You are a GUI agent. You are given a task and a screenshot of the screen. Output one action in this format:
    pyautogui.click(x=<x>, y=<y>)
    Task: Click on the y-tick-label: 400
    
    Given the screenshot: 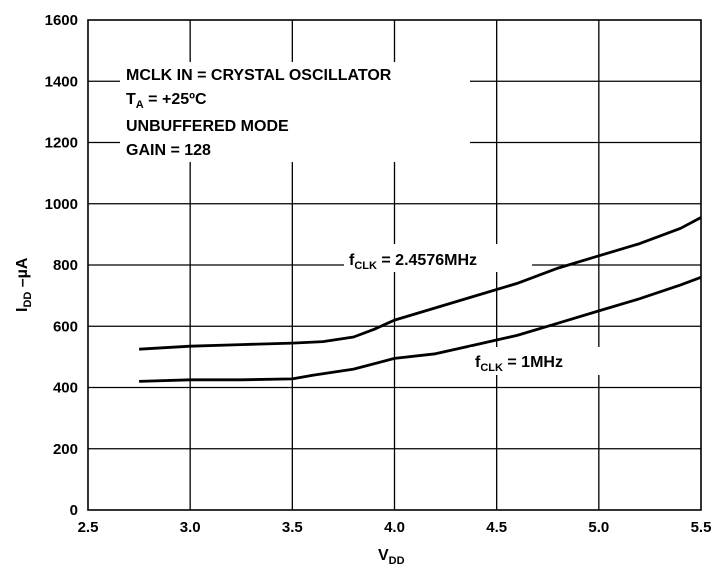 What is the action you would take?
    pyautogui.click(x=65, y=388)
    